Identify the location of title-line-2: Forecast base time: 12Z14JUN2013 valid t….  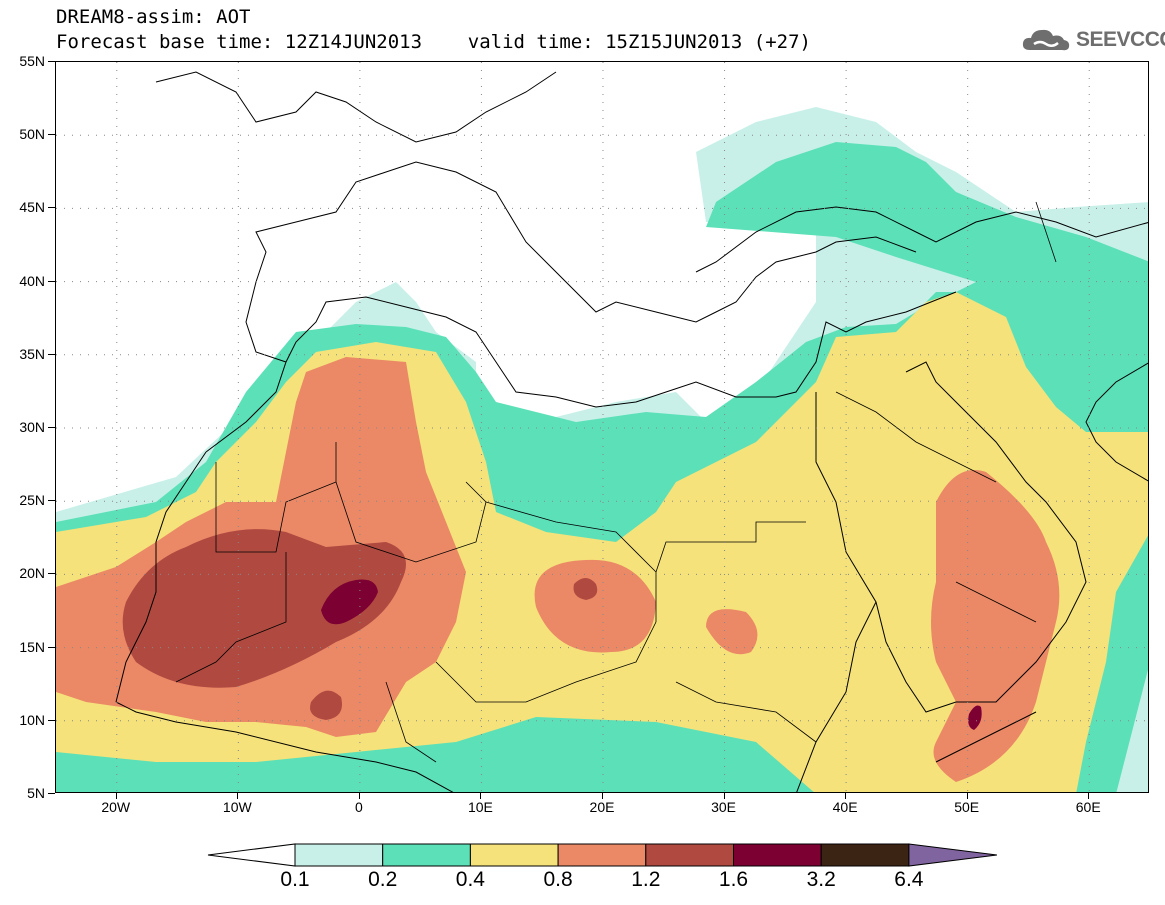
(433, 42).